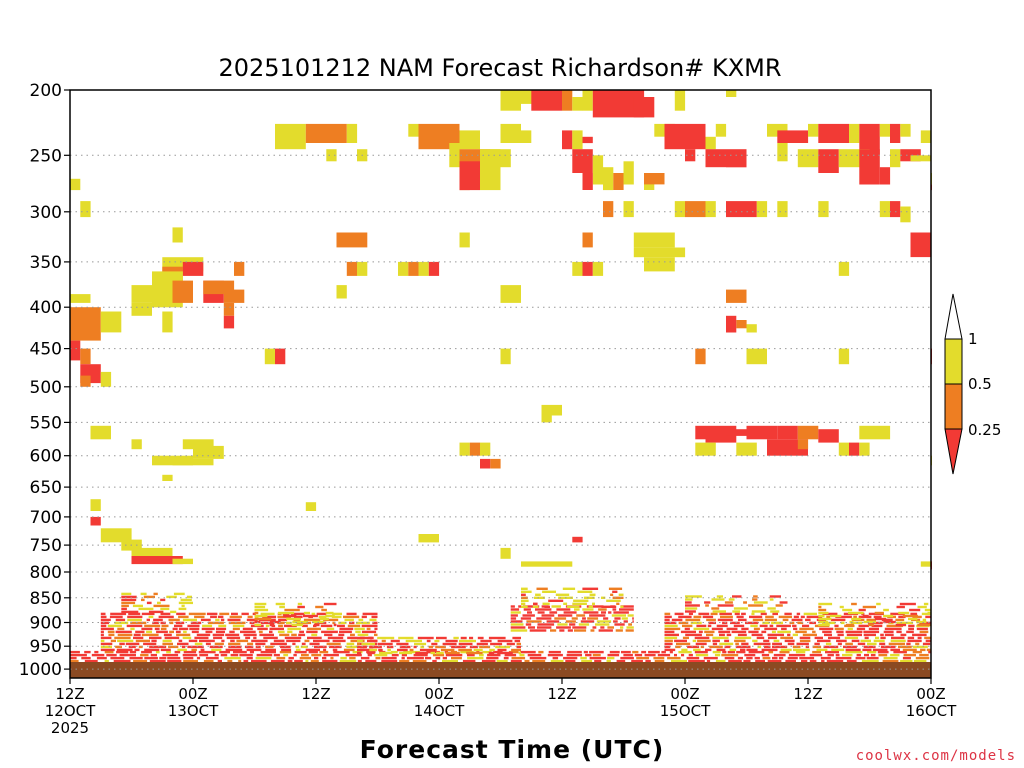  Describe the element at coordinates (500, 670) in the screenshot. I see `surface-ground-bar` at that location.